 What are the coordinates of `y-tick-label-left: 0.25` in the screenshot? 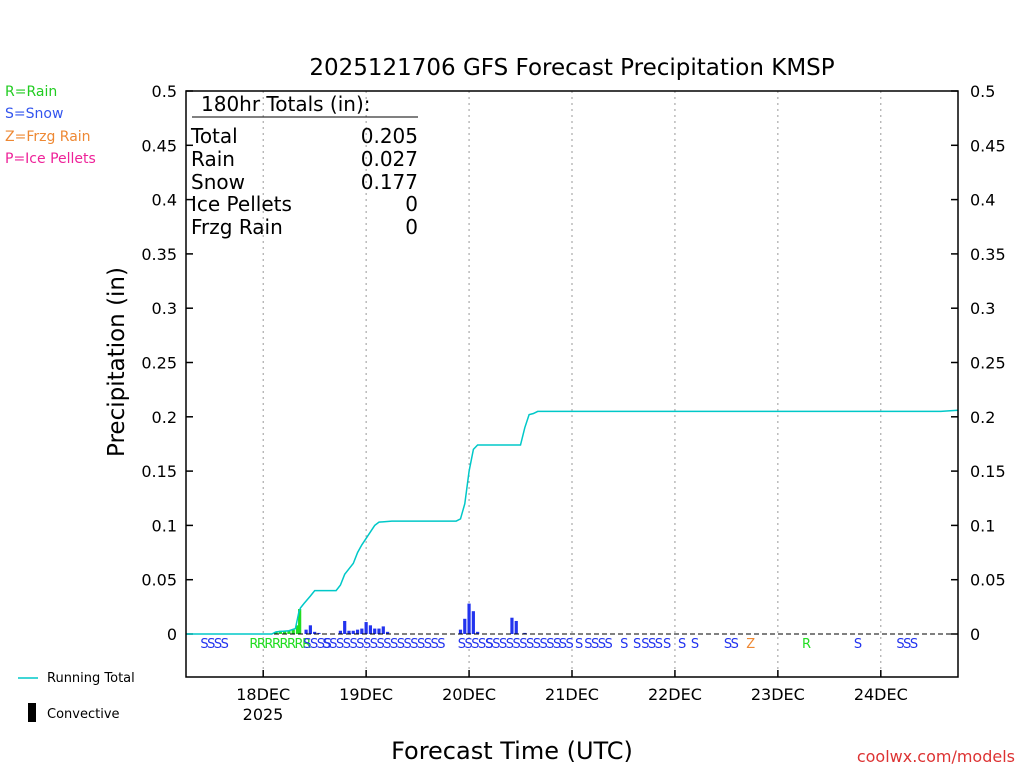 It's located at (159, 363).